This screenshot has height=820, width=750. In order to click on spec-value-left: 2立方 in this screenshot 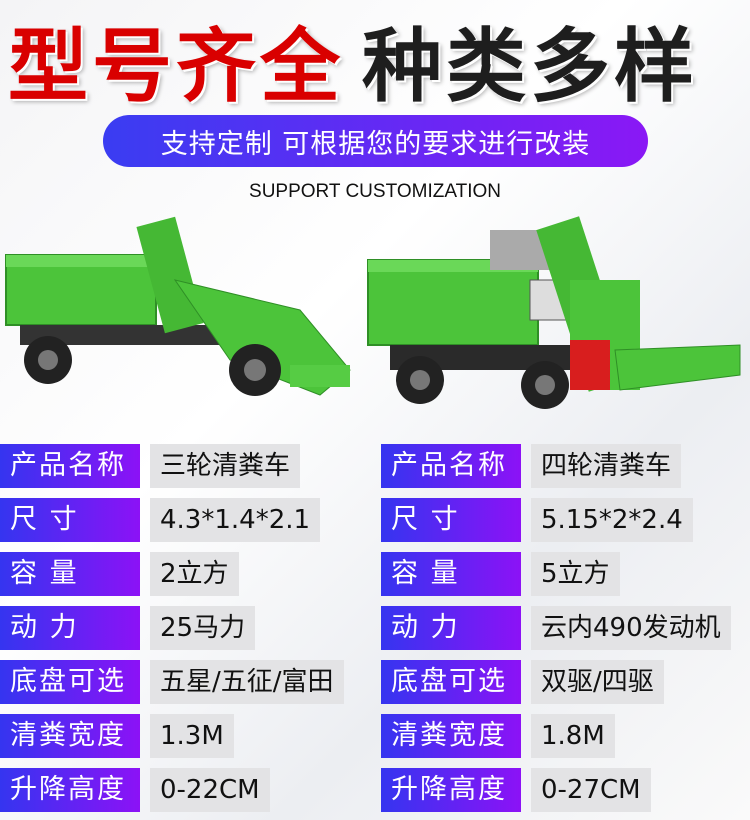, I will do `click(194, 574)`.